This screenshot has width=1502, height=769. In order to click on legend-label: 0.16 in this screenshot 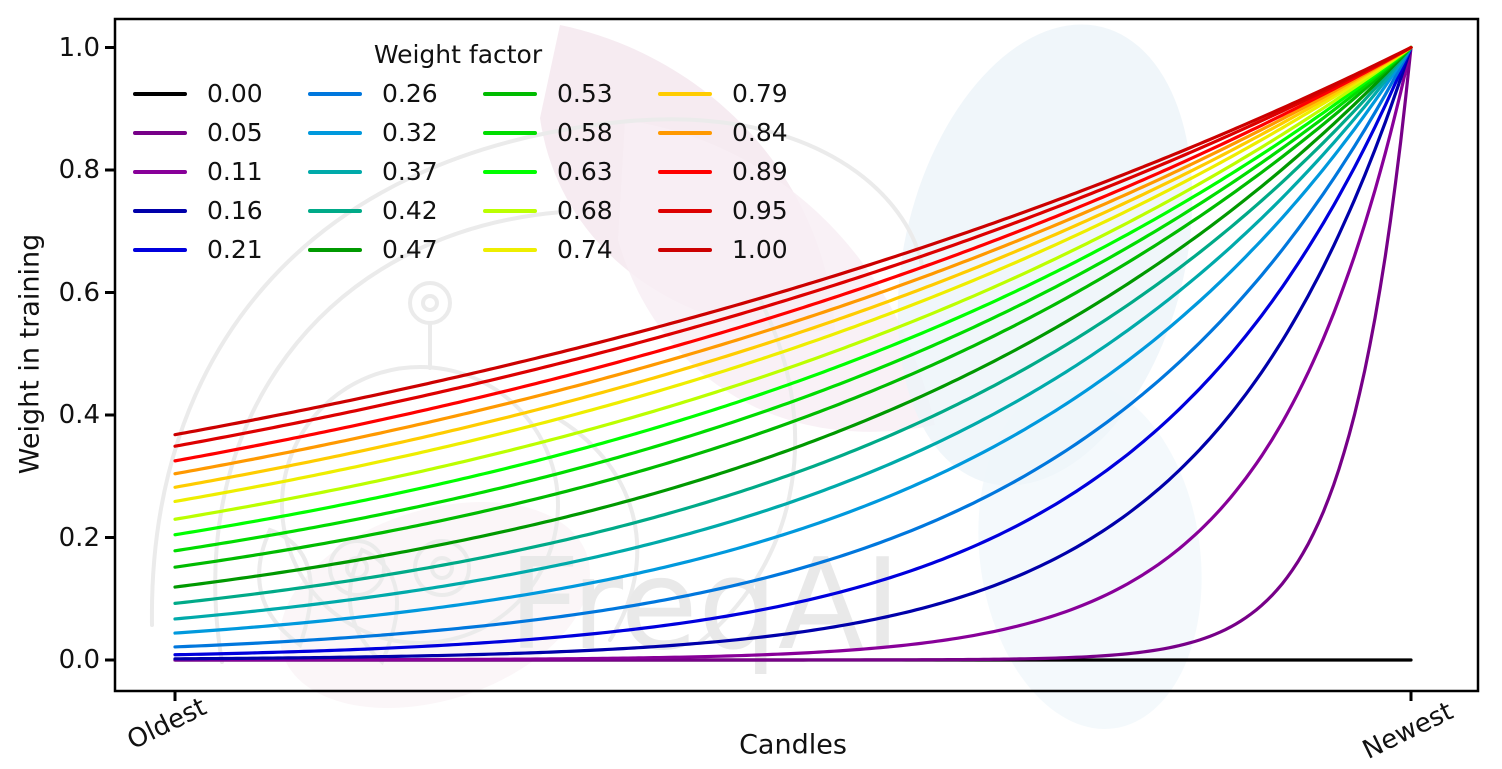, I will do `click(235, 210)`.